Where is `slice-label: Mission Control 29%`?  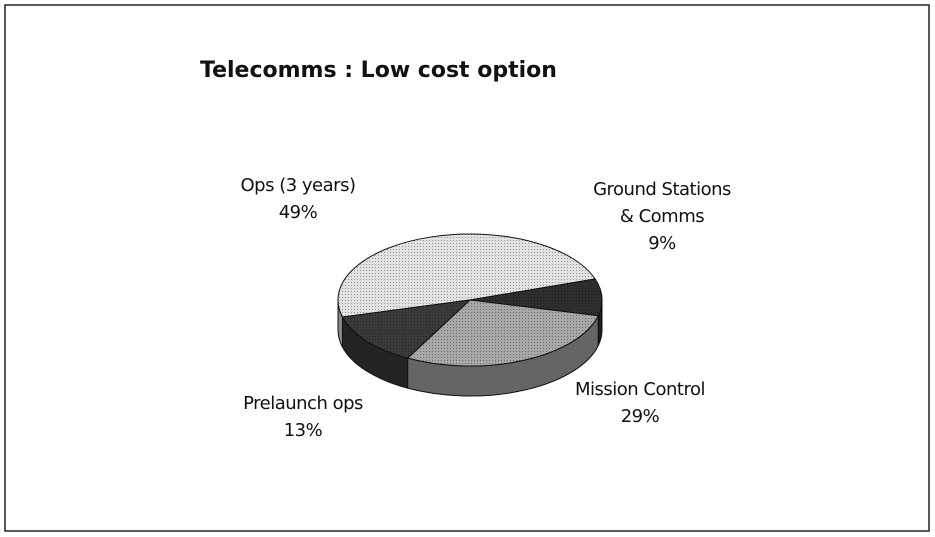
slice-label: Mission Control 29% is located at coordinates (640, 403).